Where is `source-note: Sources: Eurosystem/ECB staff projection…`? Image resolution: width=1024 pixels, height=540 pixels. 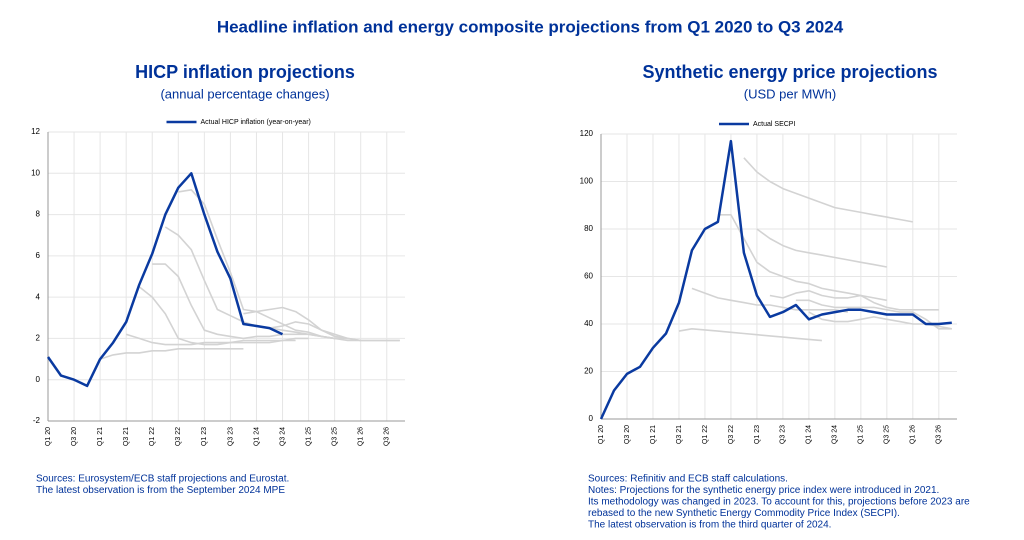 source-note: Sources: Eurosystem/ECB staff projection… is located at coordinates (162, 479).